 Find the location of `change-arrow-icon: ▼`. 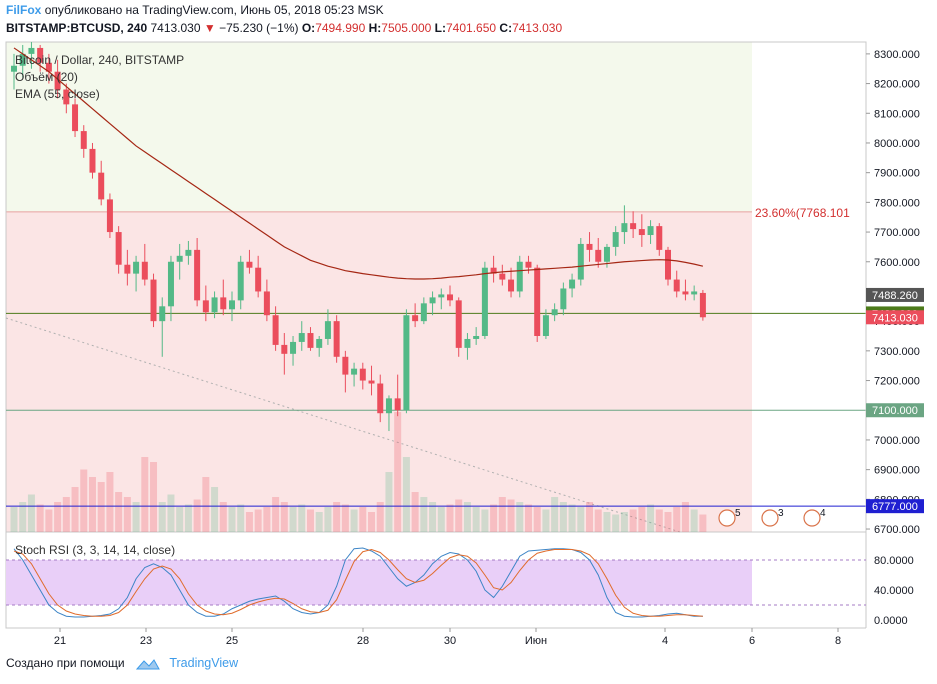

change-arrow-icon: ▼ is located at coordinates (209, 28).